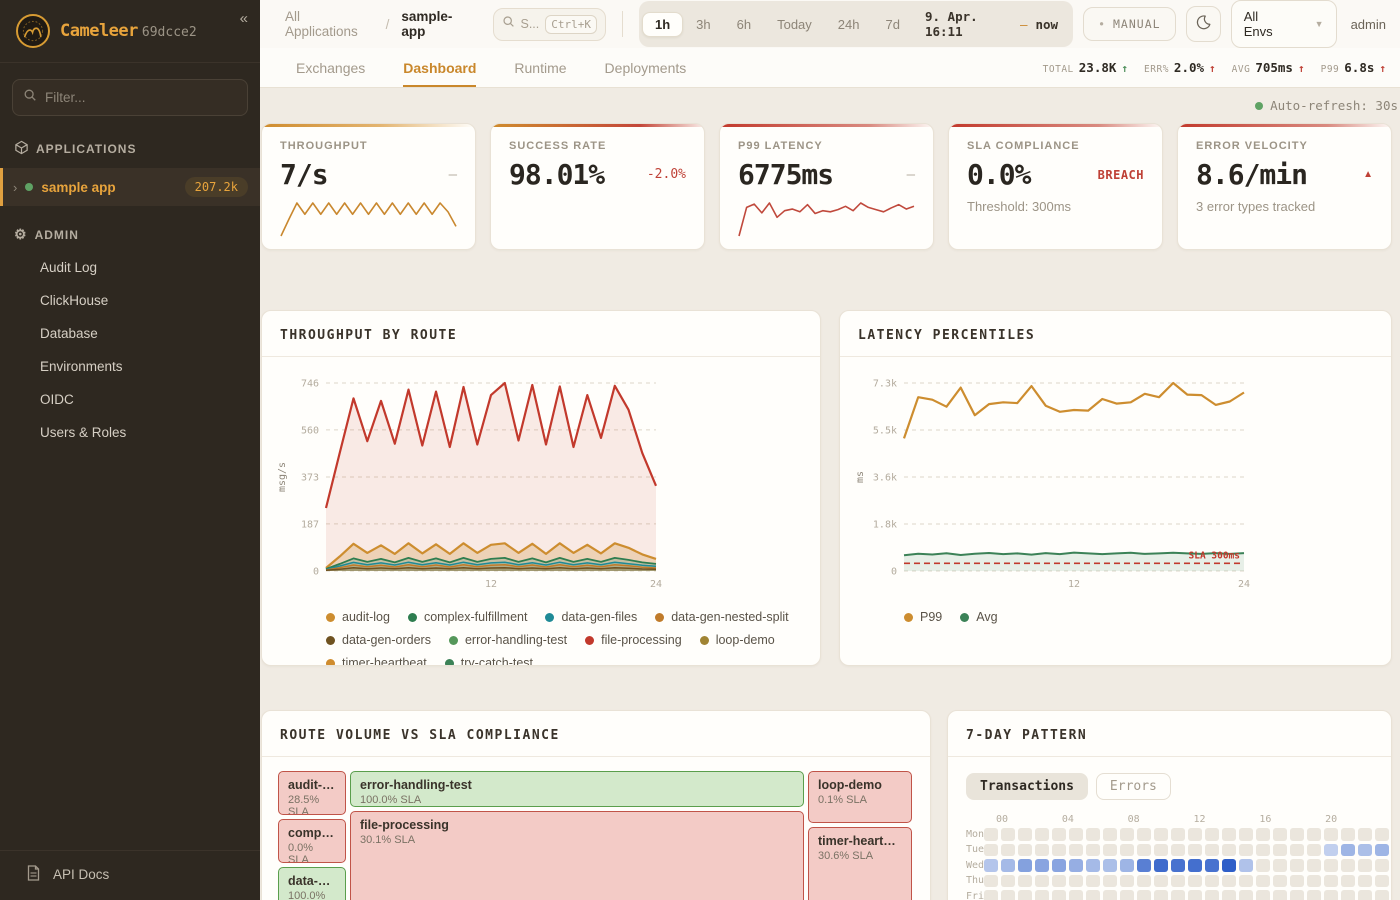  What do you see at coordinates (312, 883) in the screenshot?
I see `treemap-cell-data-gen-files: data-gen-files 100.0% SLA` at bounding box center [312, 883].